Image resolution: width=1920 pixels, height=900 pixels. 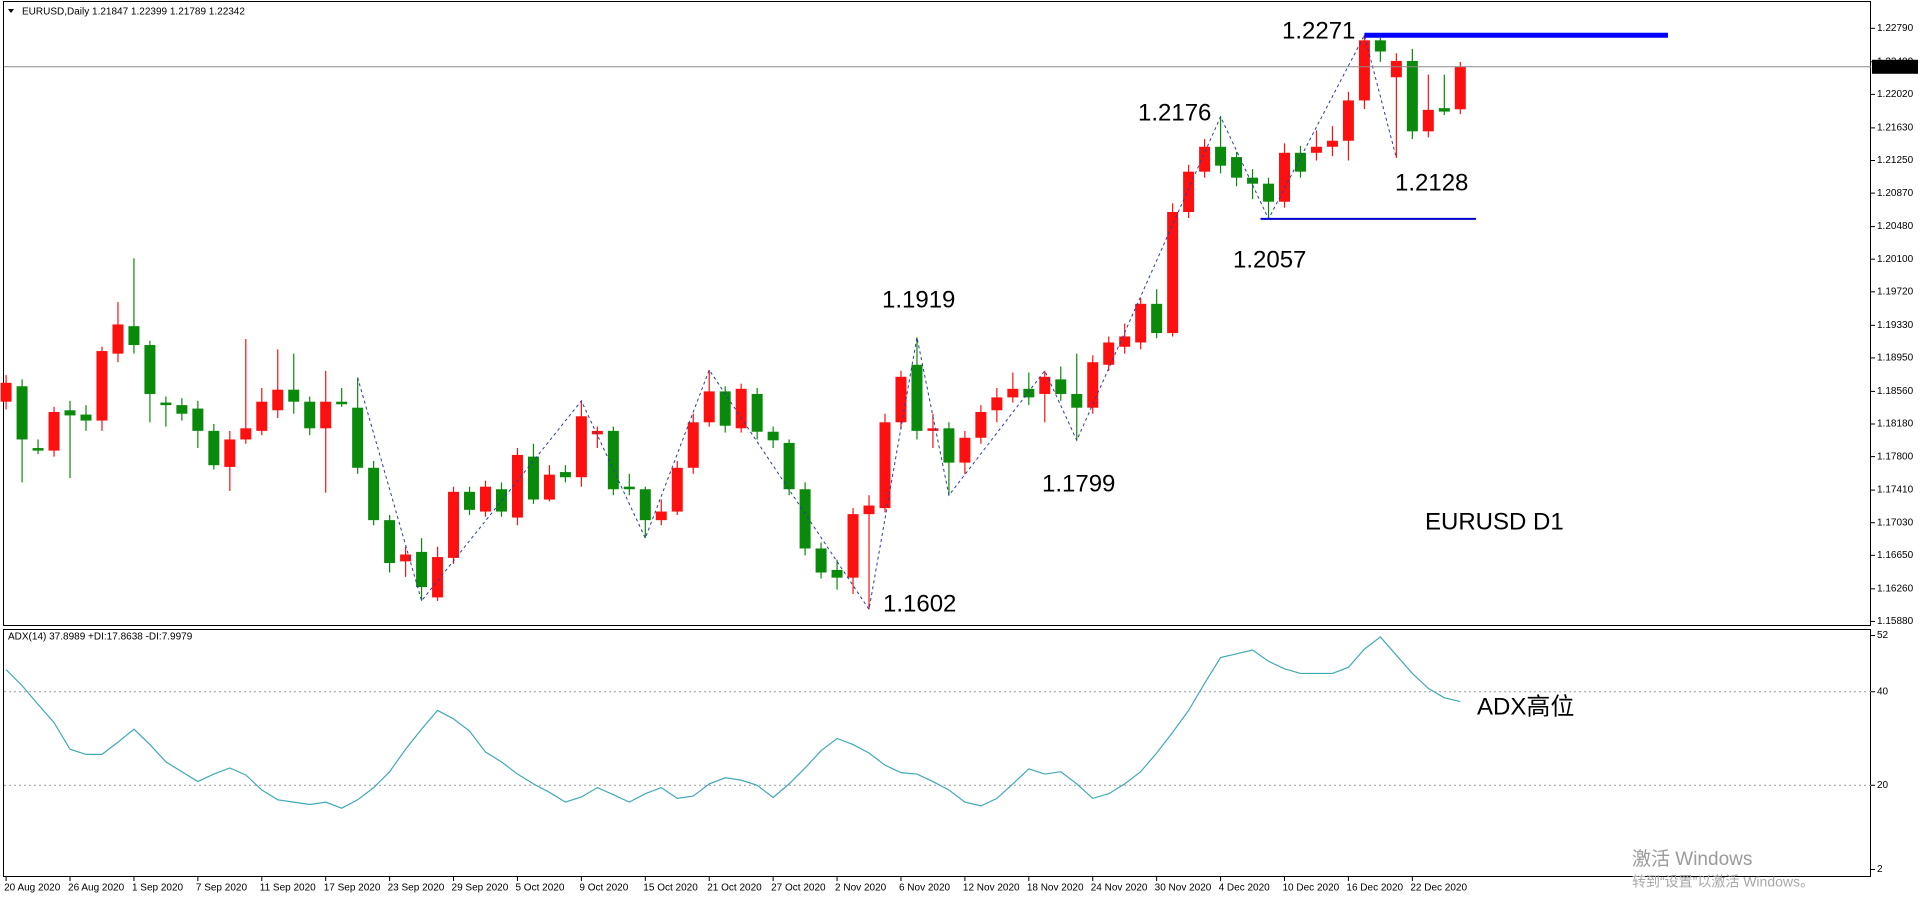 I want to click on x-tick-label: 24 Nov 2020, so click(x=1119, y=888).